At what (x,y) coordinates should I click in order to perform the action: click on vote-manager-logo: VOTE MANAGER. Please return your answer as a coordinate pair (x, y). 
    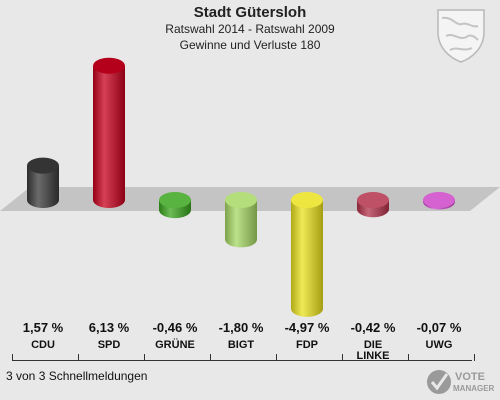
    Looking at the image, I should click on (461, 382).